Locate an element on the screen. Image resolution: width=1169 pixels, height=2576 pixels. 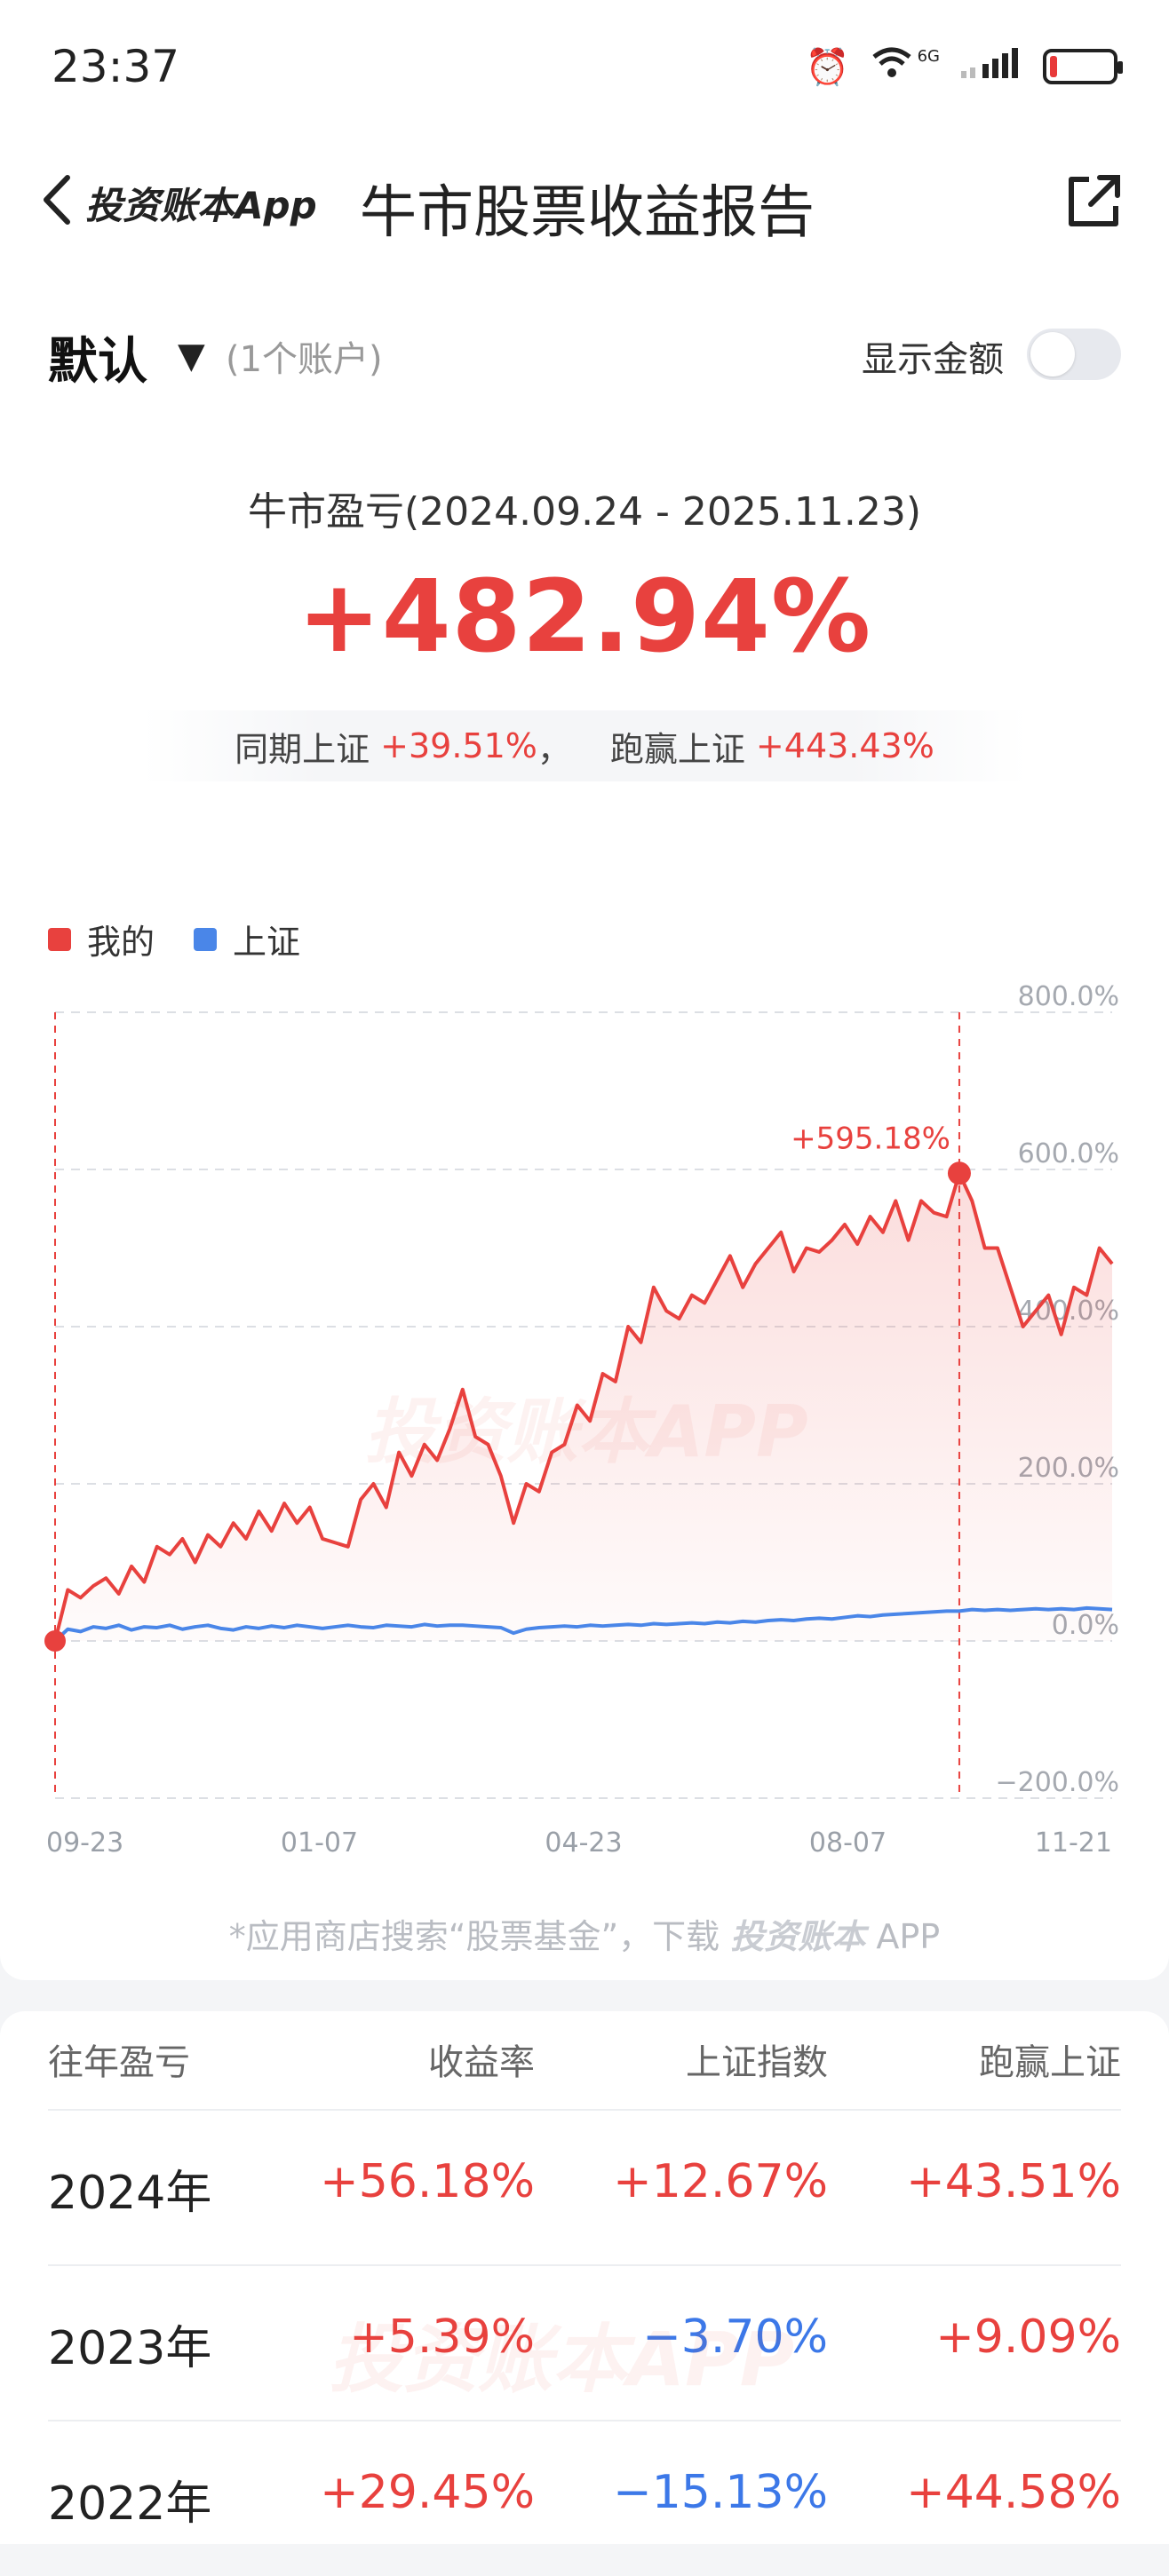
account-row: 默认 ▼ (1个账户) 显示金额 is located at coordinates (584, 355).